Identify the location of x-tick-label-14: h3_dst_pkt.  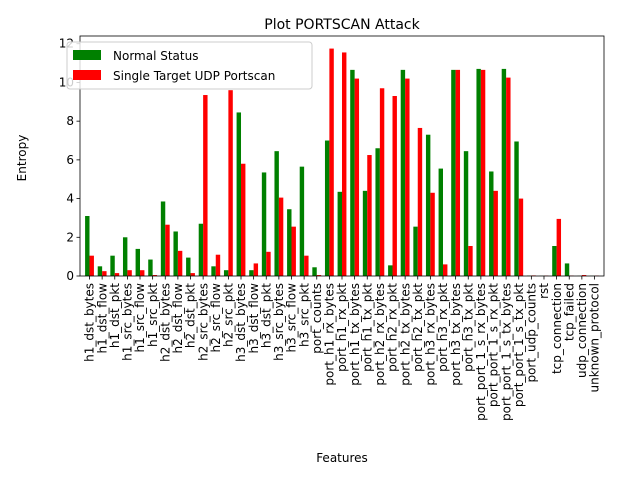
(266, 315).